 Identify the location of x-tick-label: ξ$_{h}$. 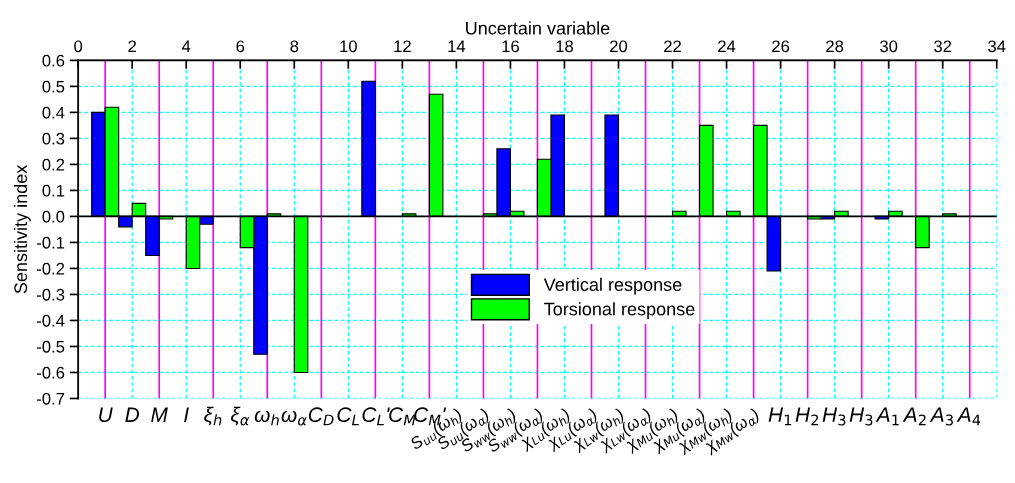
(213, 416).